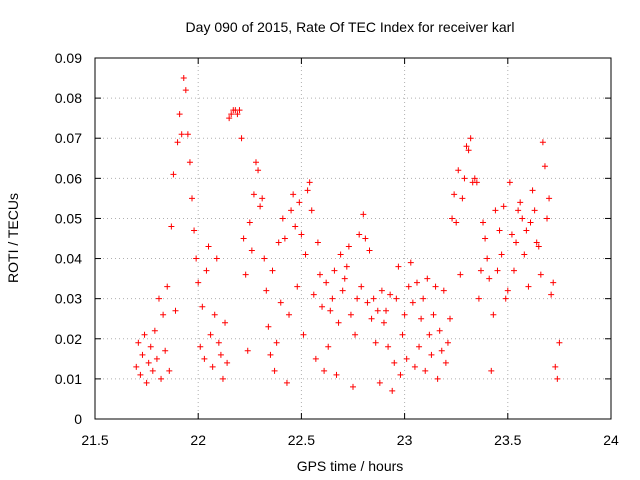 This screenshot has height=480, width=640. Describe the element at coordinates (68, 138) in the screenshot. I see `y-tick-label: 0.07` at that location.